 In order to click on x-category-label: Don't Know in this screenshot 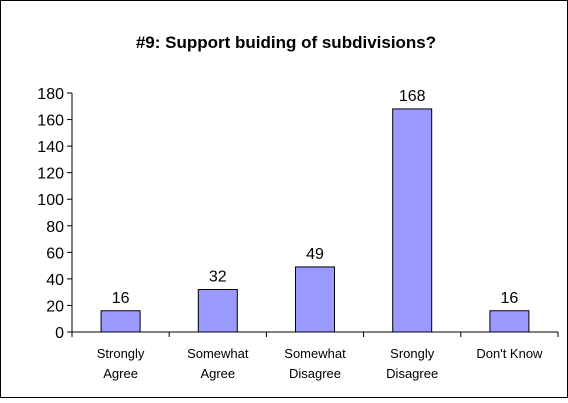, I will do `click(509, 353)`.